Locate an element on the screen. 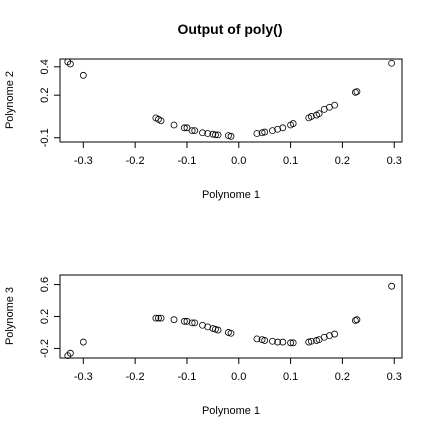  panel-1-x-tick-label: 0.3 is located at coordinates (394, 161).